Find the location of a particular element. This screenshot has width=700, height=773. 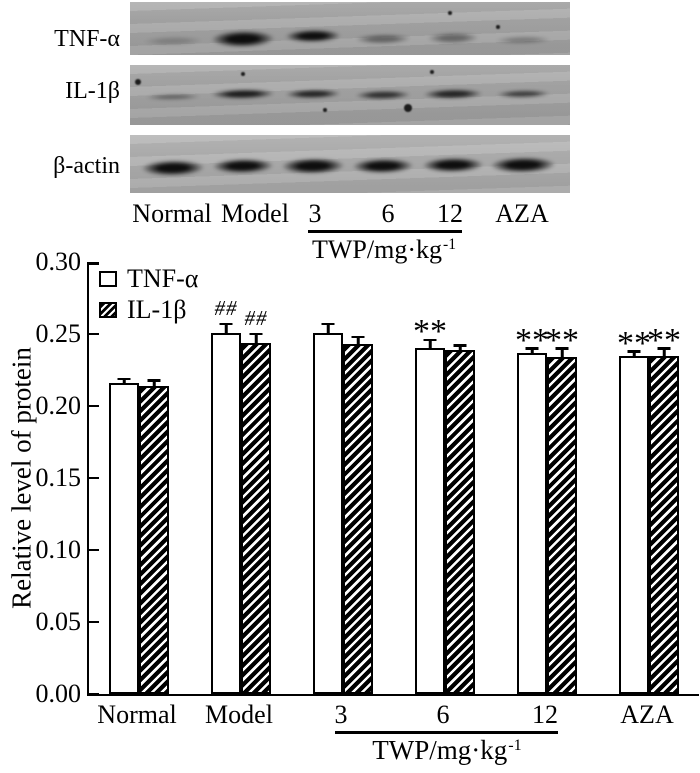

blot-label-il1-beta: IL-1β is located at coordinates (92, 91).